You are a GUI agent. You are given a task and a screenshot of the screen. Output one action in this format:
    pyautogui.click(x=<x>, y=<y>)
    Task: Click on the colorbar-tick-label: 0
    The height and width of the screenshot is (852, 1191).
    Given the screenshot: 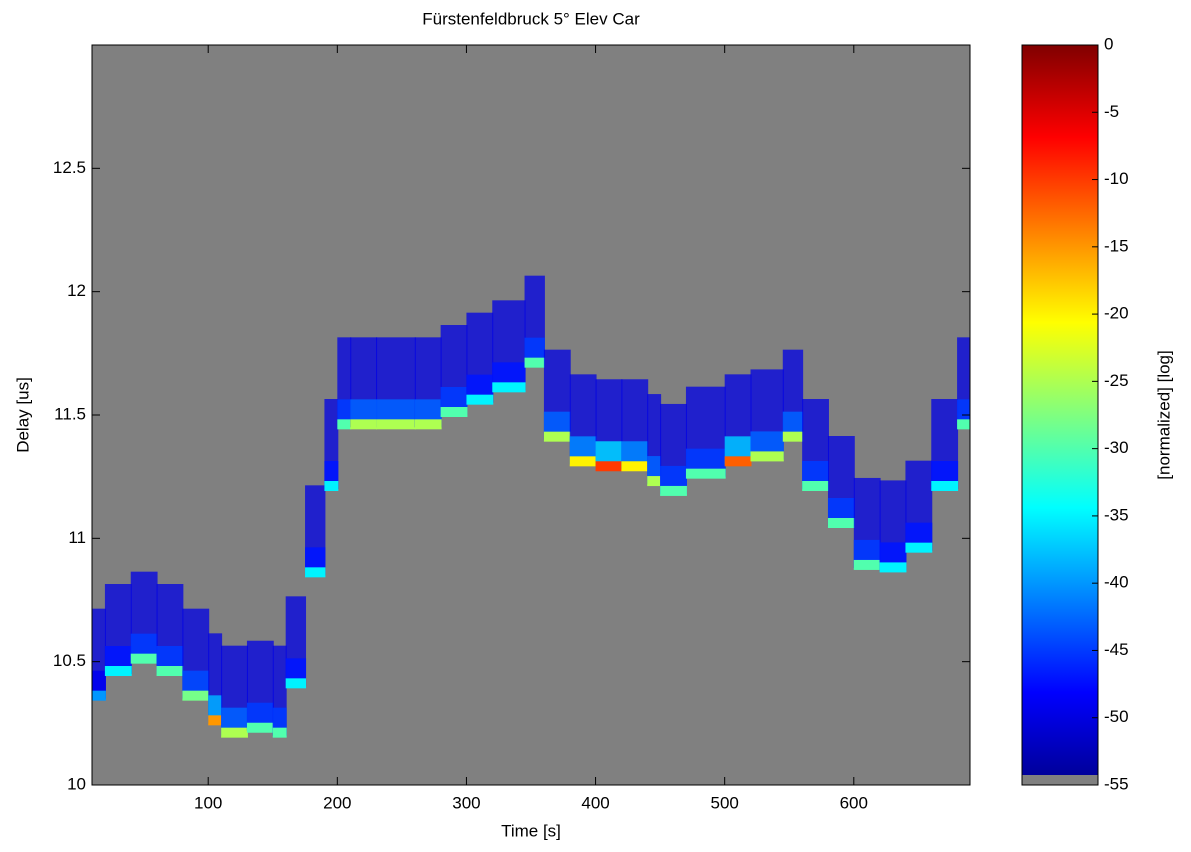 What is the action you would take?
    pyautogui.click(x=1108, y=43)
    